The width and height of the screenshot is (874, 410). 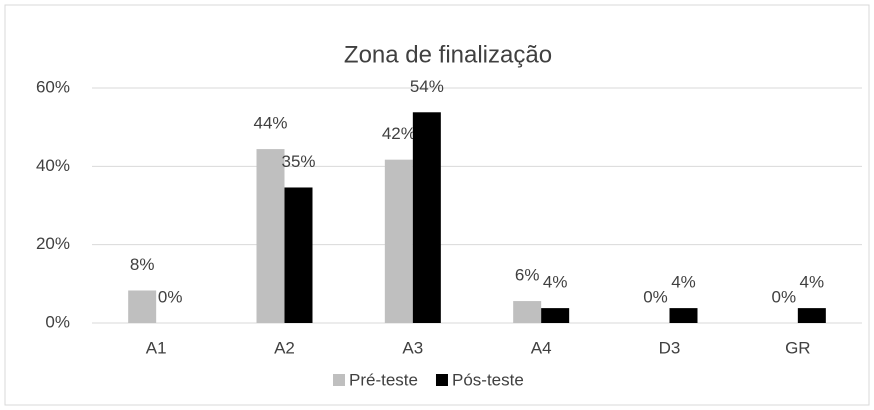 I want to click on y-tick-label: 20%, so click(x=53, y=243).